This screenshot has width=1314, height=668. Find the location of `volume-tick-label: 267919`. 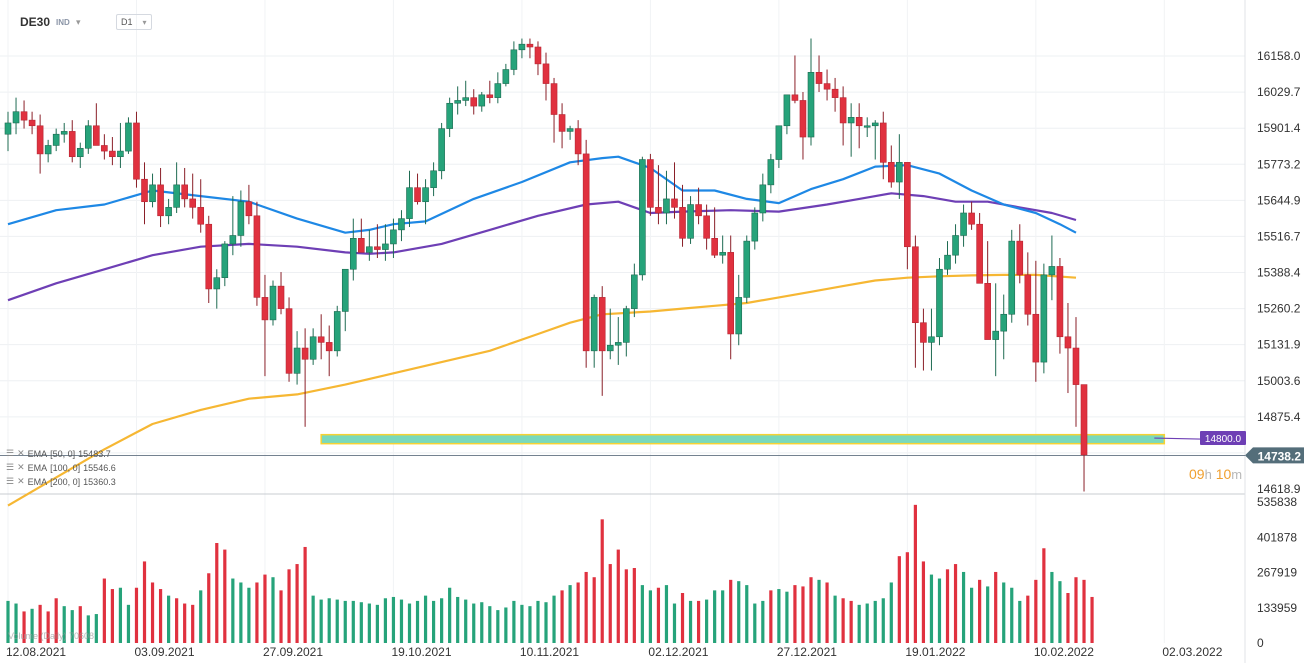

volume-tick-label: 267919 is located at coordinates (1277, 573).